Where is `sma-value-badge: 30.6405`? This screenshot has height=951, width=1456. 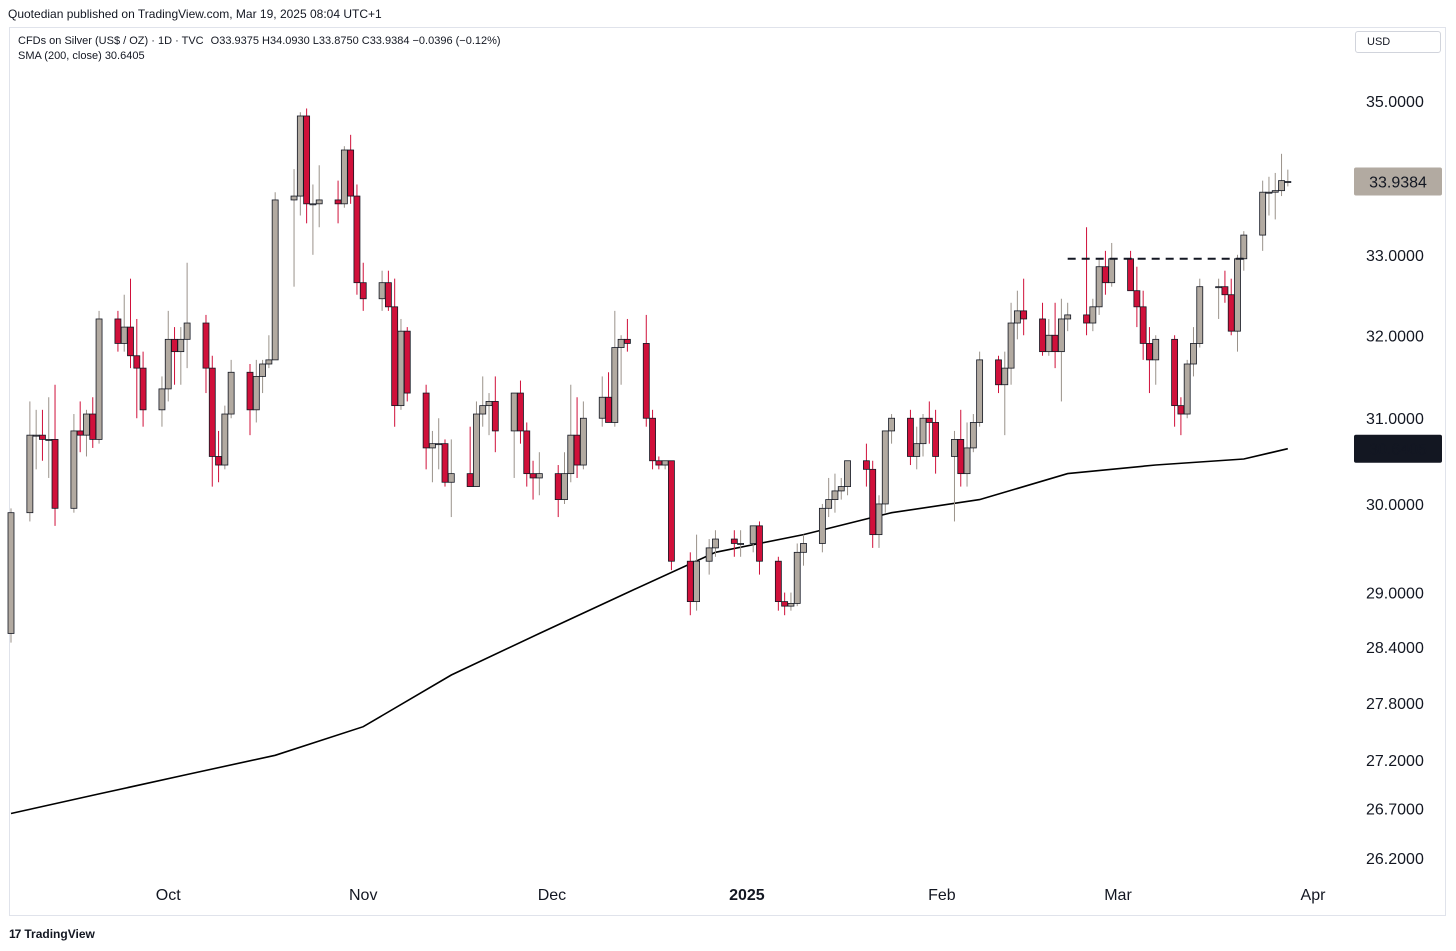
sma-value-badge: 30.6405 is located at coordinates (1398, 448).